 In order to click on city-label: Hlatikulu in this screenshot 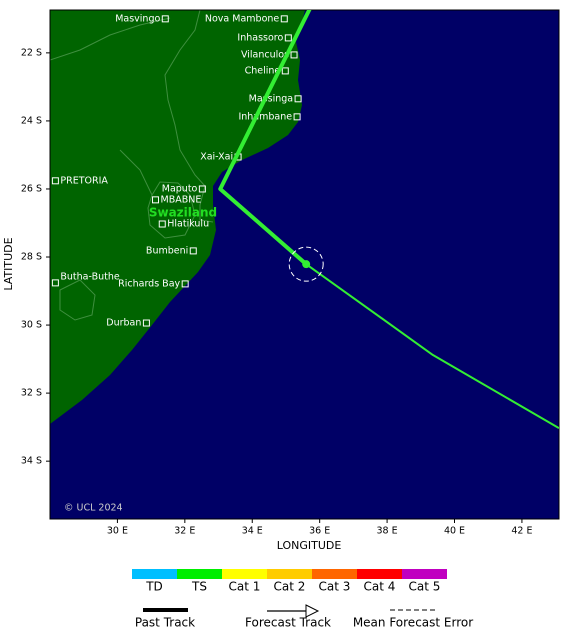, I will do `click(188, 224)`.